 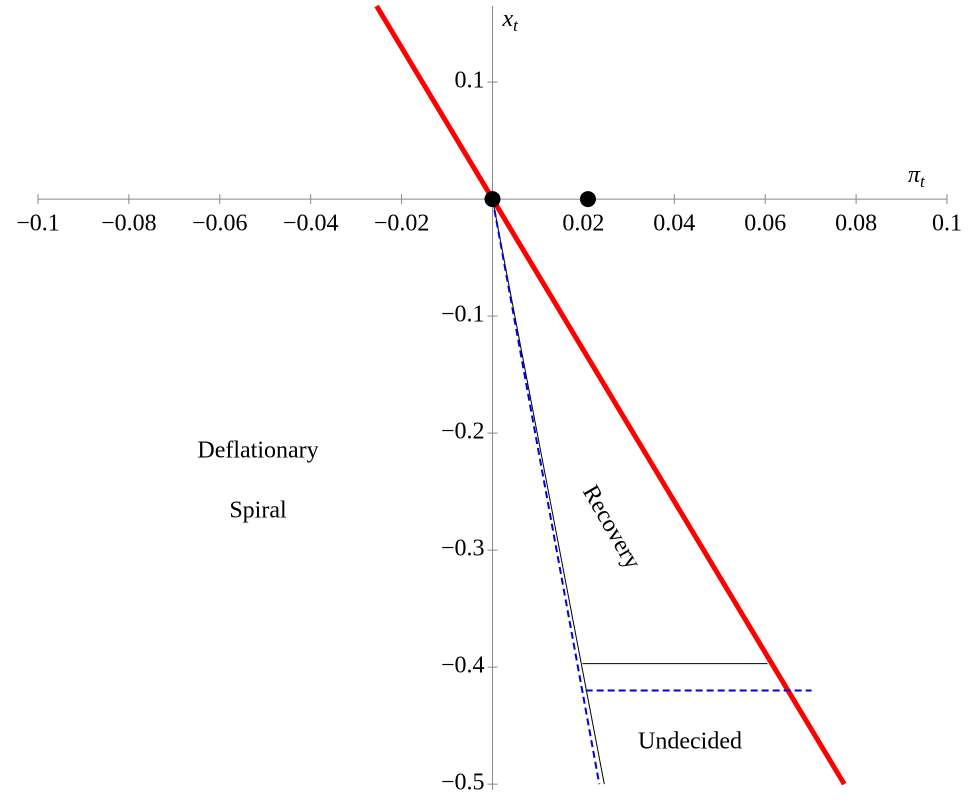 What do you see at coordinates (220, 224) in the screenshot?
I see `x-tick-label: −0.06` at bounding box center [220, 224].